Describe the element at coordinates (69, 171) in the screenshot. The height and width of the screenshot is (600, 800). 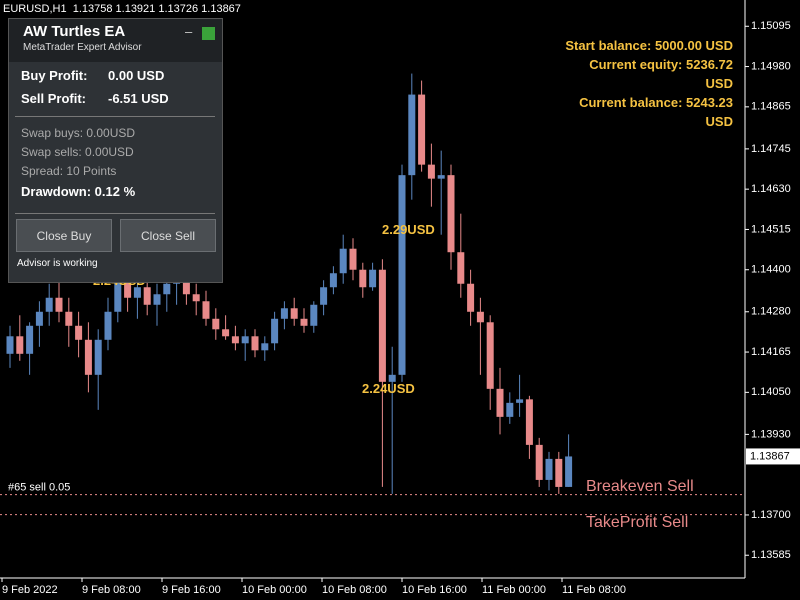
I see `detail: Spread: 10 Points` at that location.